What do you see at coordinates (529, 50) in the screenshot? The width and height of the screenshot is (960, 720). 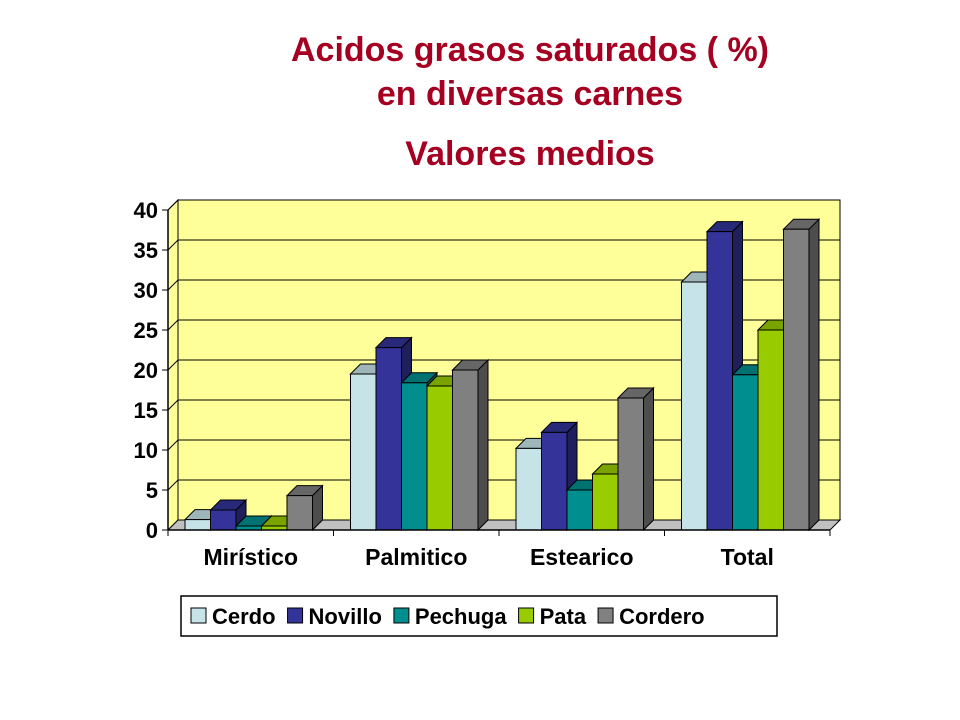 I see `chart-title-line-1: Acidos grasos saturados ( %)` at bounding box center [529, 50].